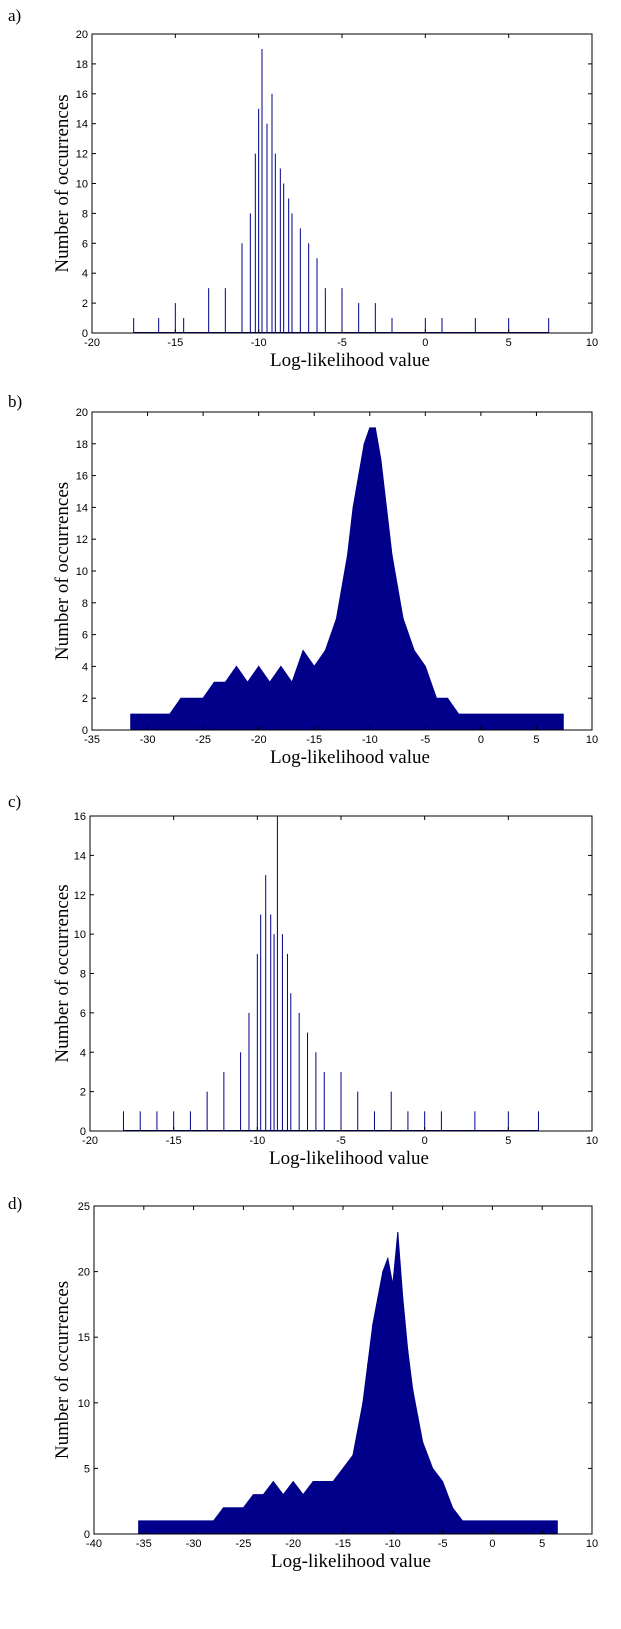  Describe the element at coordinates (84, 1207) in the screenshot. I see `y-tick-label: 25` at that location.